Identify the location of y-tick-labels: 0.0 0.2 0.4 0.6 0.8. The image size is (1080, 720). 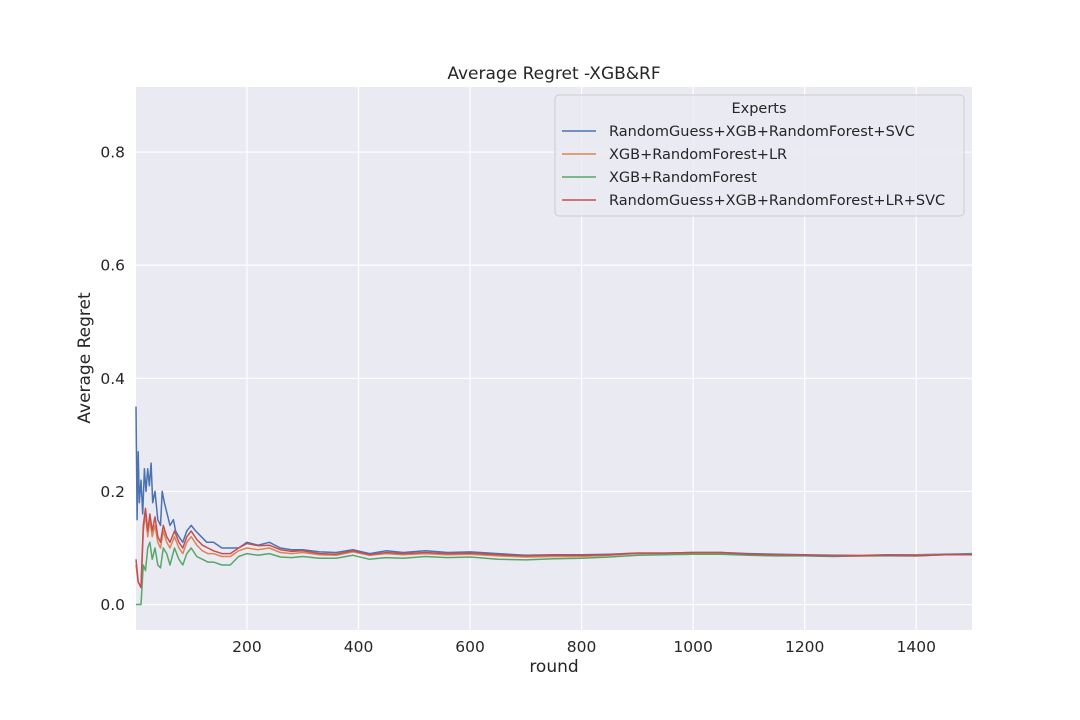
(112, 379).